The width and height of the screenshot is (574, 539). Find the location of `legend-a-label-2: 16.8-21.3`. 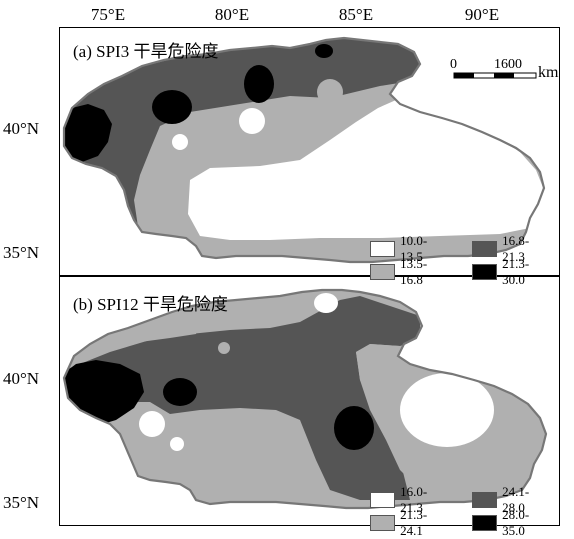

legend-a-label-2: 16.8-21.3 is located at coordinates (516, 248).